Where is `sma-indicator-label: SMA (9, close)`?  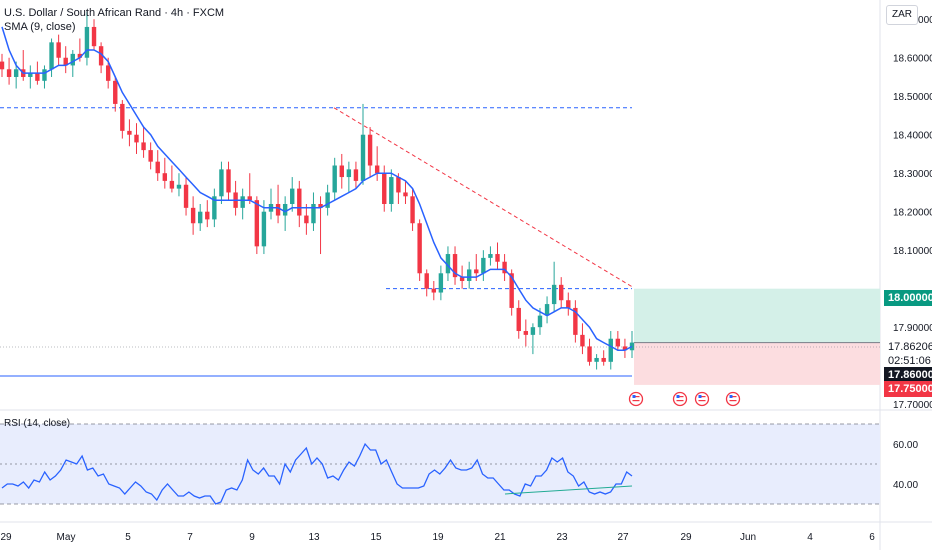 sma-indicator-label: SMA (9, close) is located at coordinates (40, 27).